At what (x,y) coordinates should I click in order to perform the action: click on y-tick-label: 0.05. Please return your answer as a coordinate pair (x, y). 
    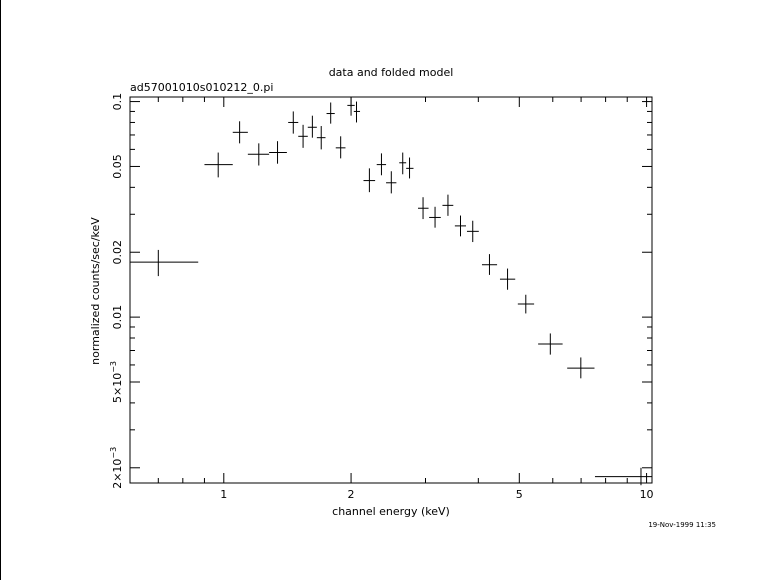
    Looking at the image, I should click on (117, 166).